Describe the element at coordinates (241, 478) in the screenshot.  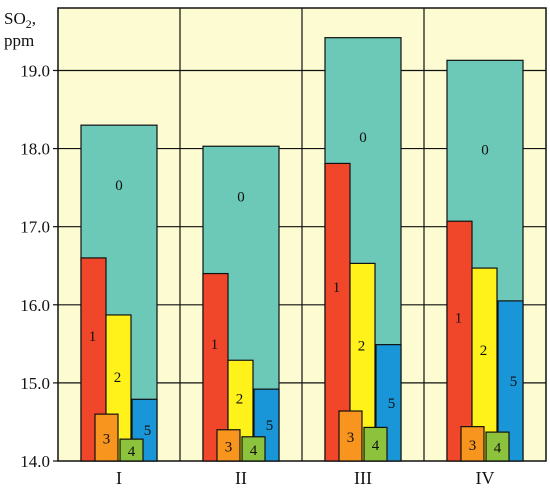
I see `x-tick-label: II` at that location.